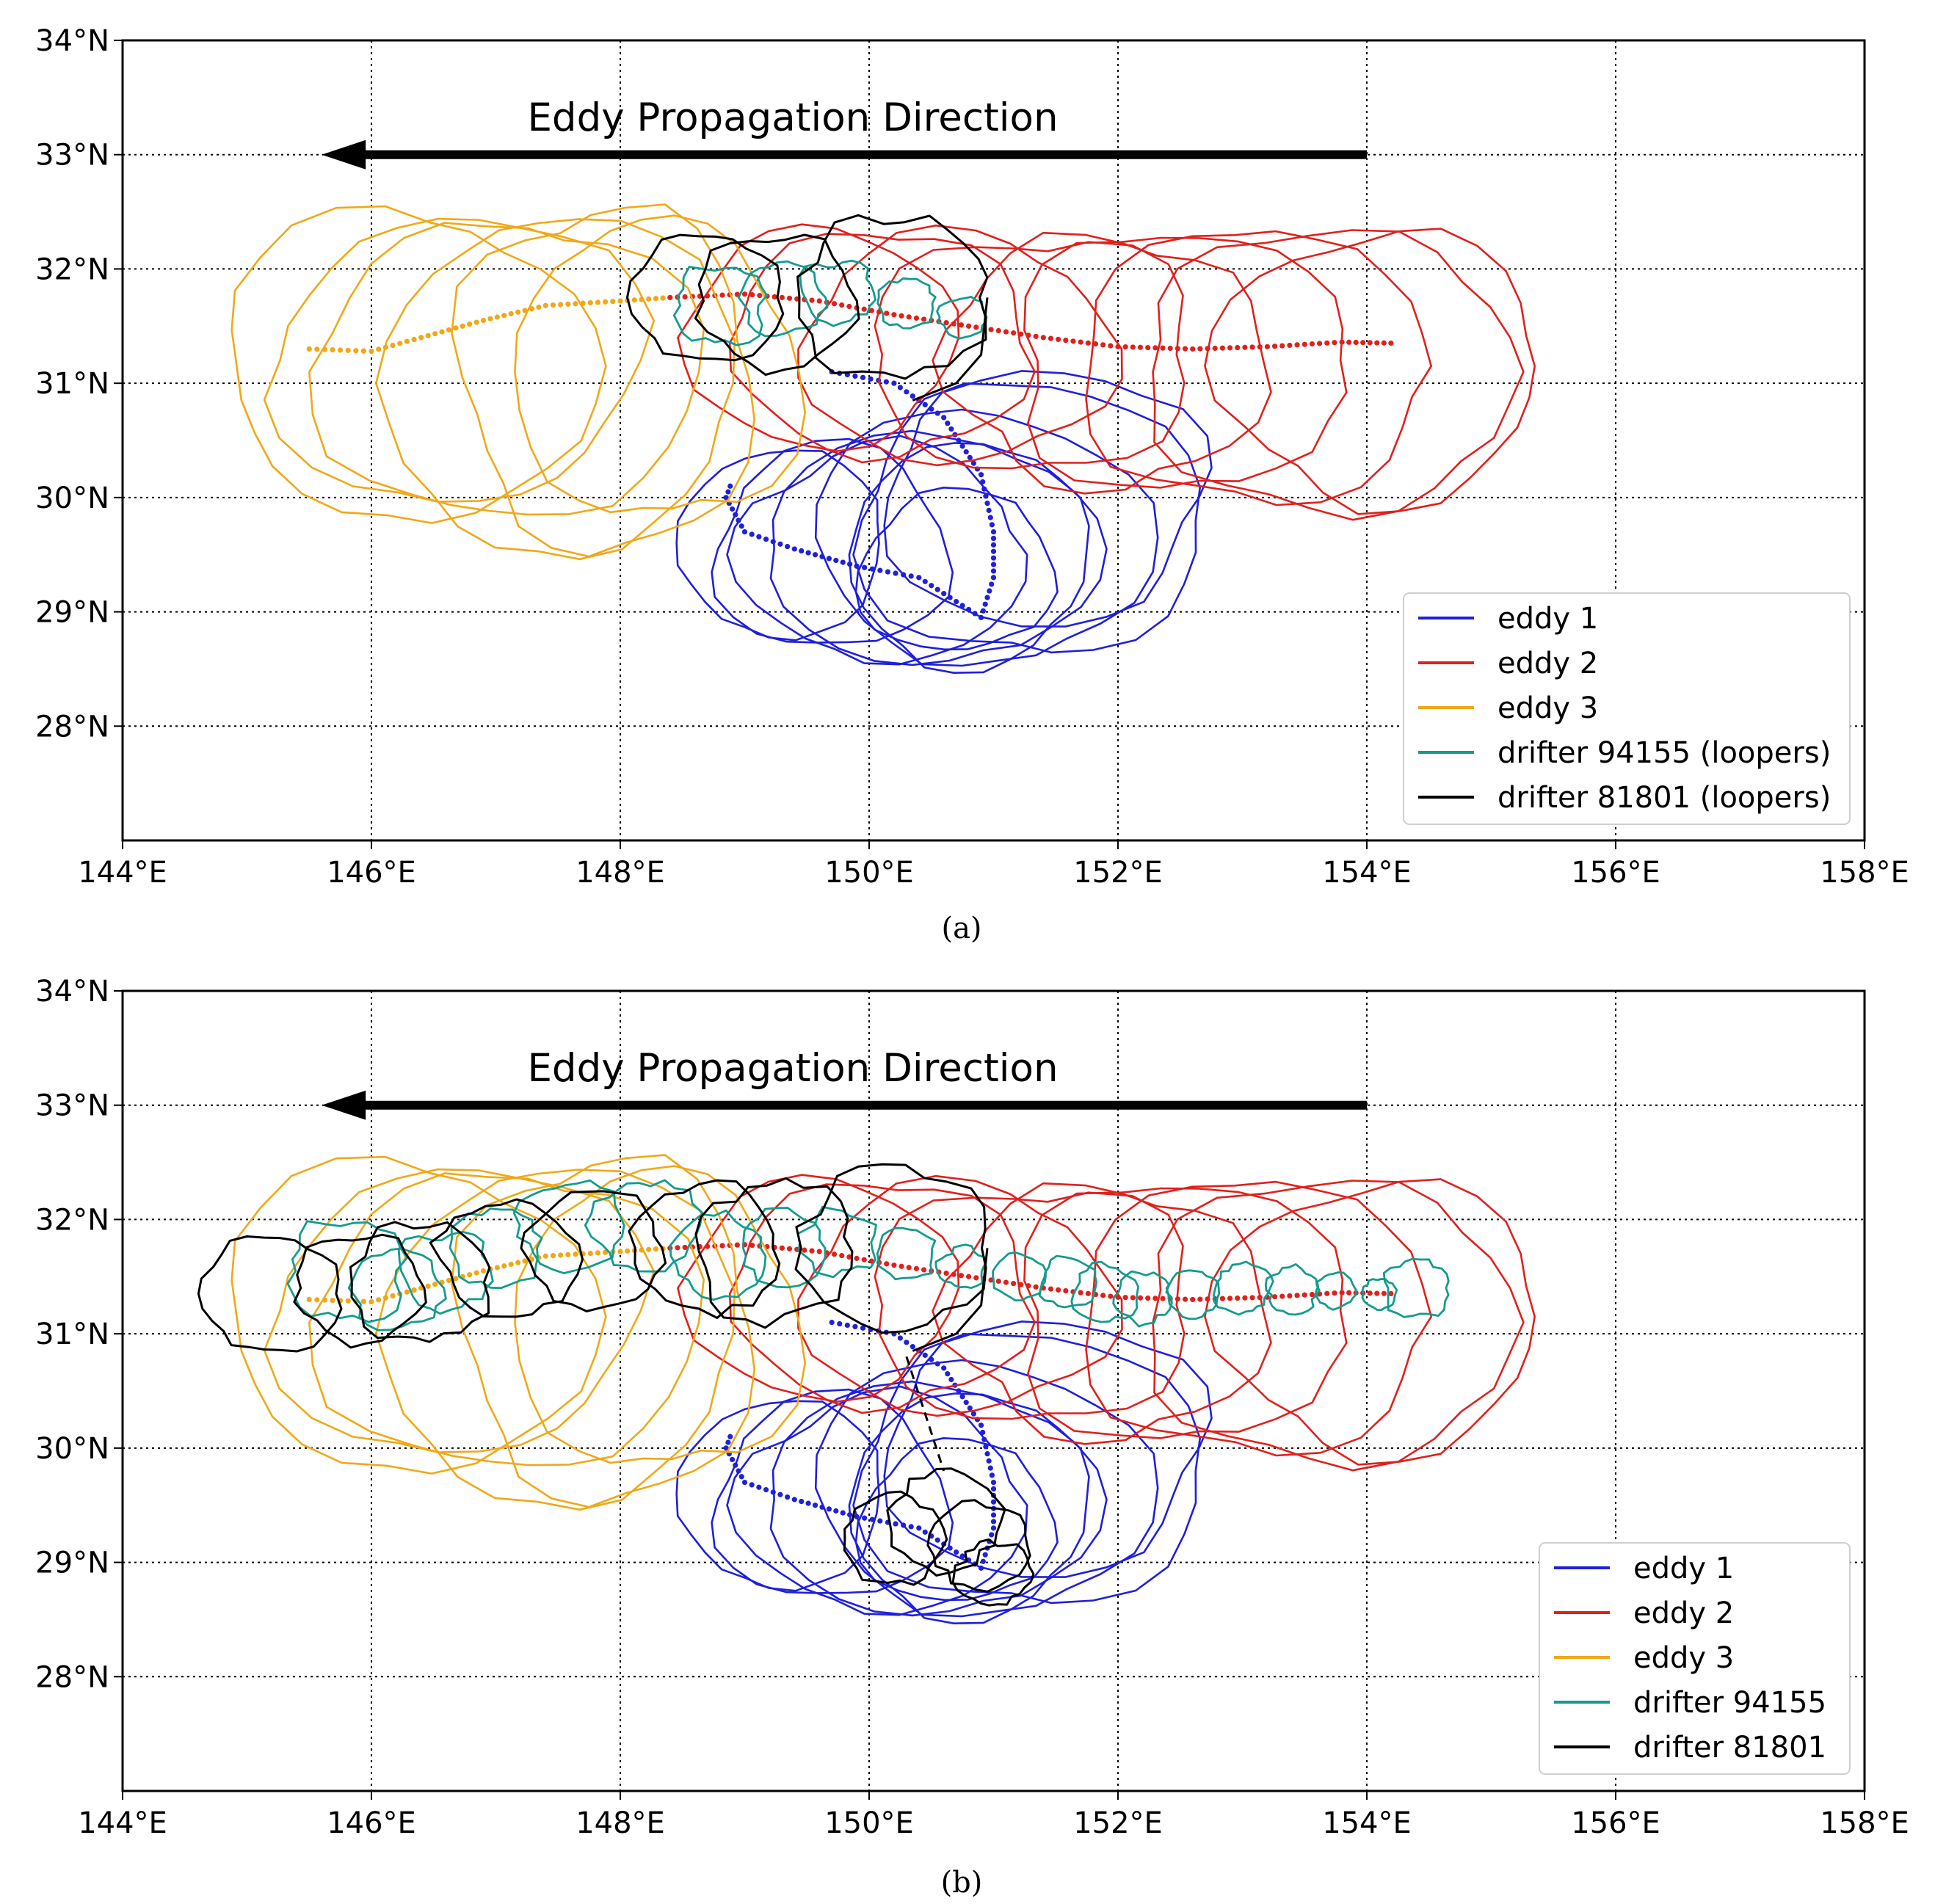 The height and width of the screenshot is (1904, 1935). What do you see at coordinates (371, 873) in the screenshot?
I see `x-tick-label: 146°E` at bounding box center [371, 873].